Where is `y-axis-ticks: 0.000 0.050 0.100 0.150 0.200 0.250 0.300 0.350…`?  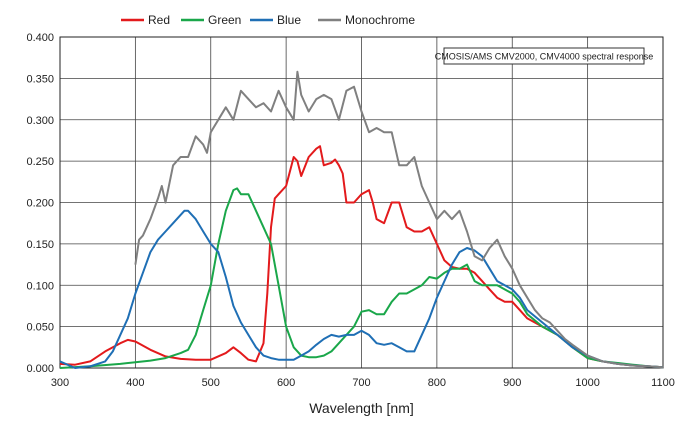 y-axis-ticks: 0.000 0.050 0.100 0.150 0.200 0.250 0.300 0.350… is located at coordinates (40, 203).